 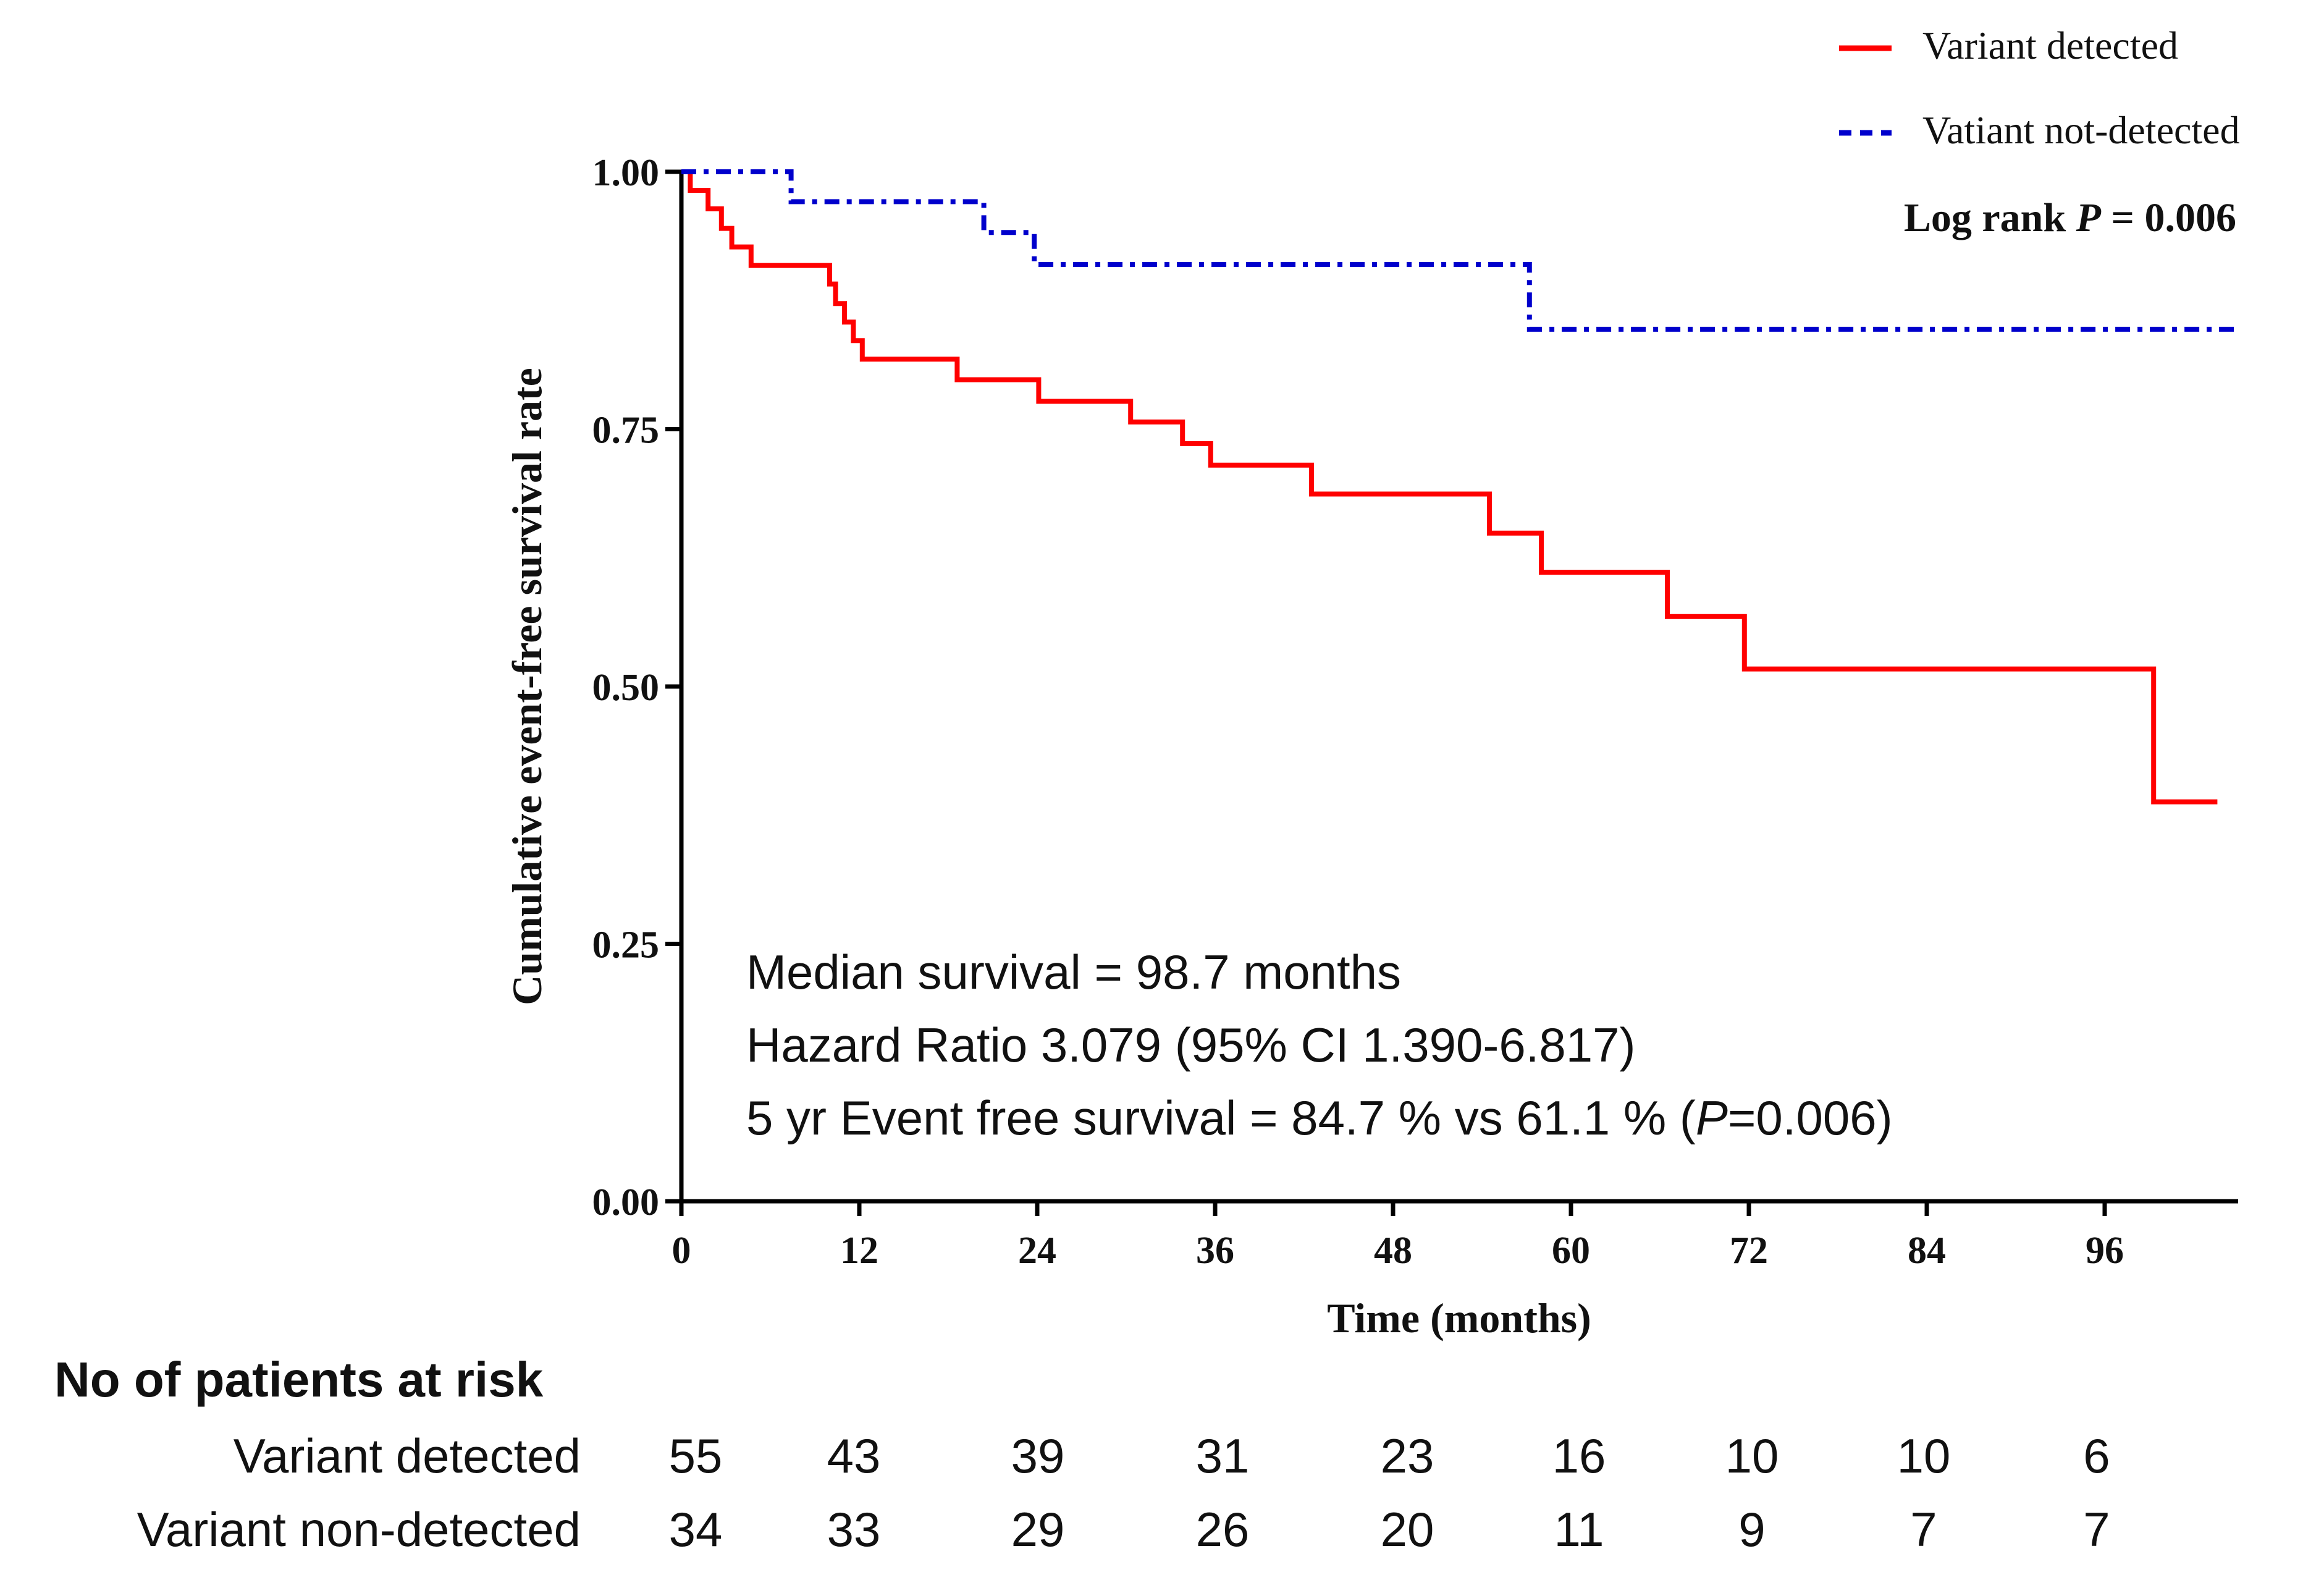 I want to click on efs-p: P, so click(x=1712, y=1118).